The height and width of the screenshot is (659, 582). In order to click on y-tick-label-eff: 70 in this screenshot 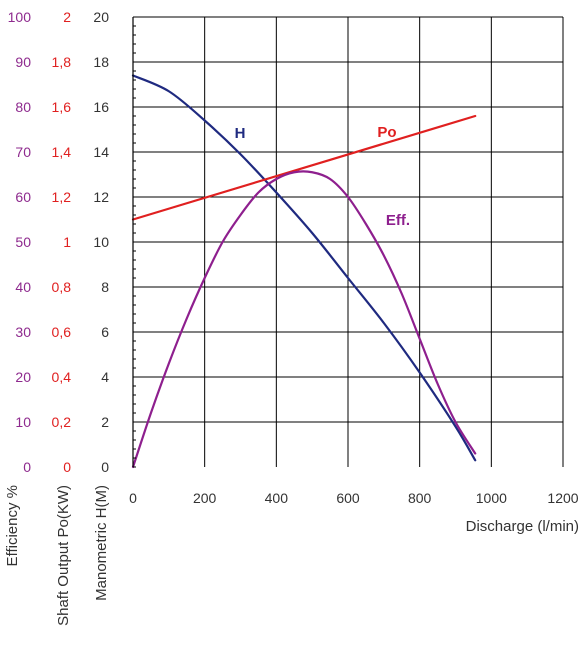, I will do `click(23, 152)`.